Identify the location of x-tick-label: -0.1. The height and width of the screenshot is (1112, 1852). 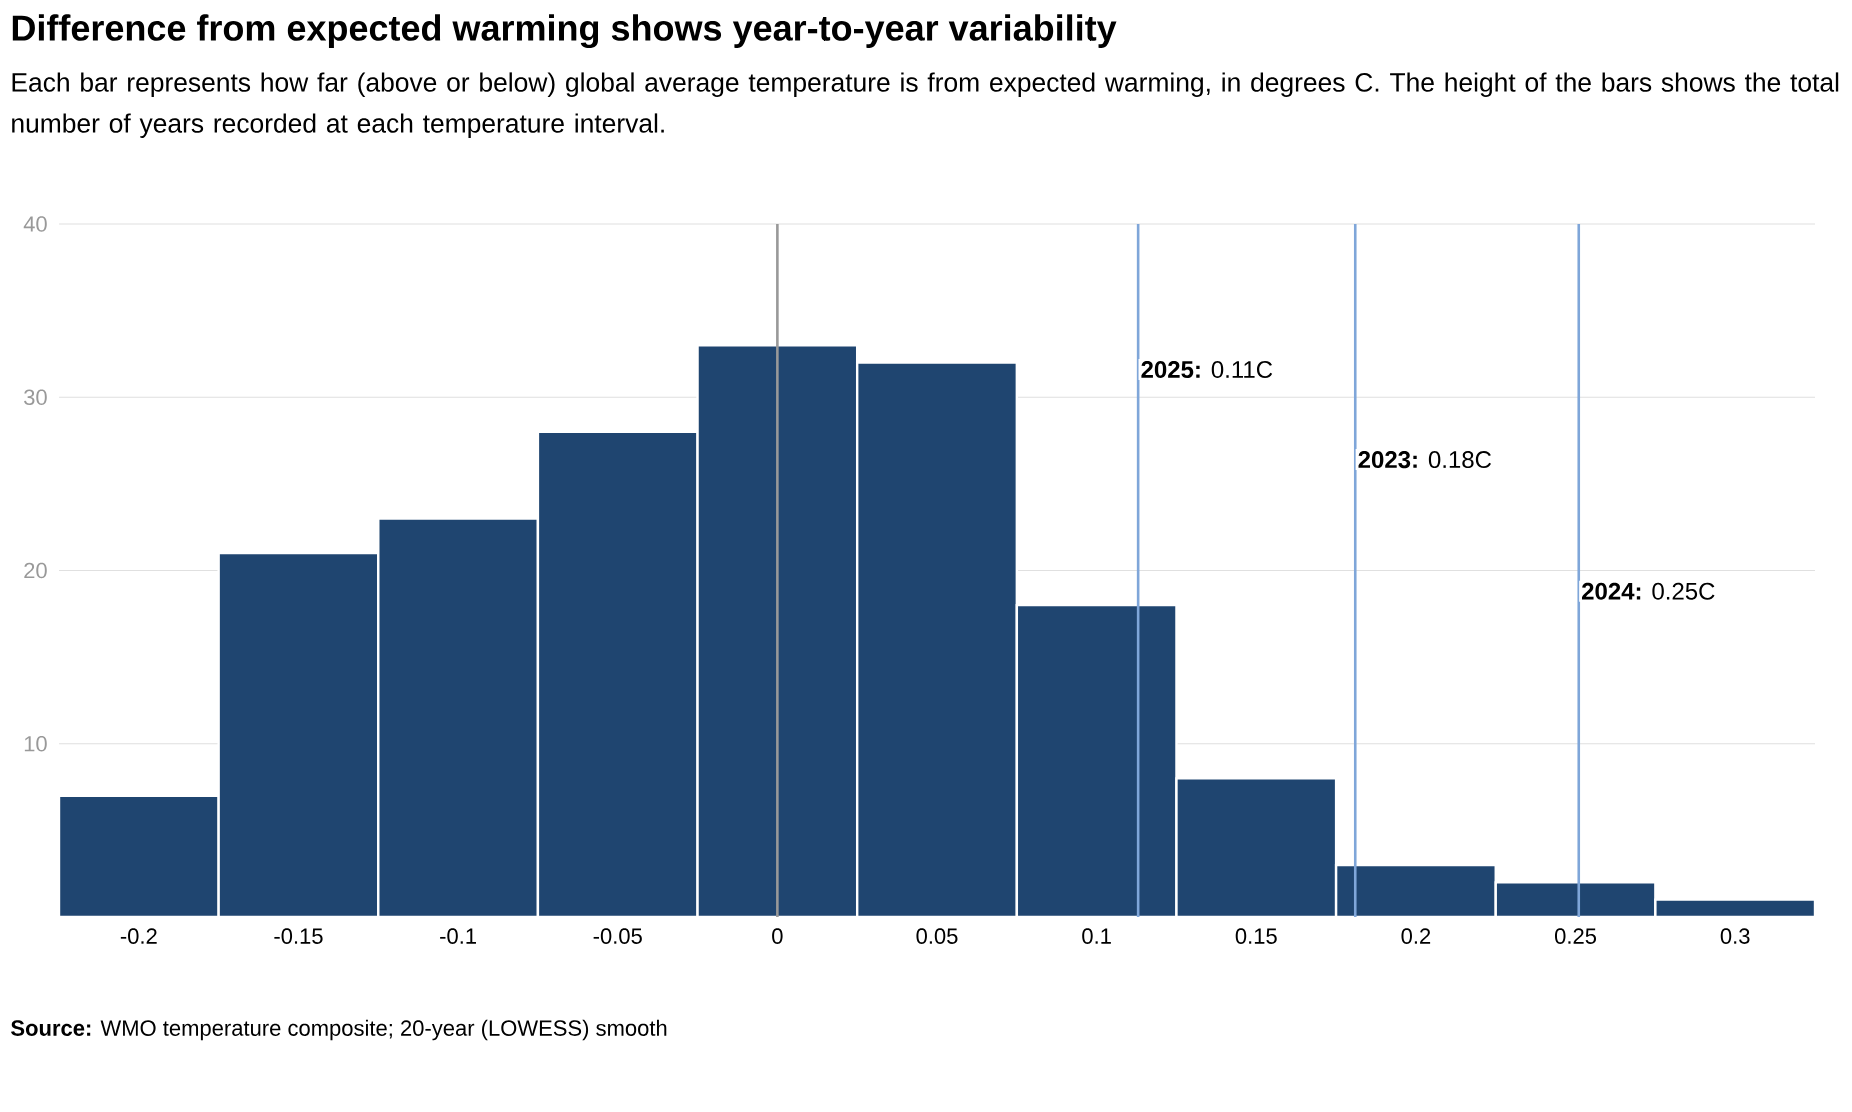
(458, 936).